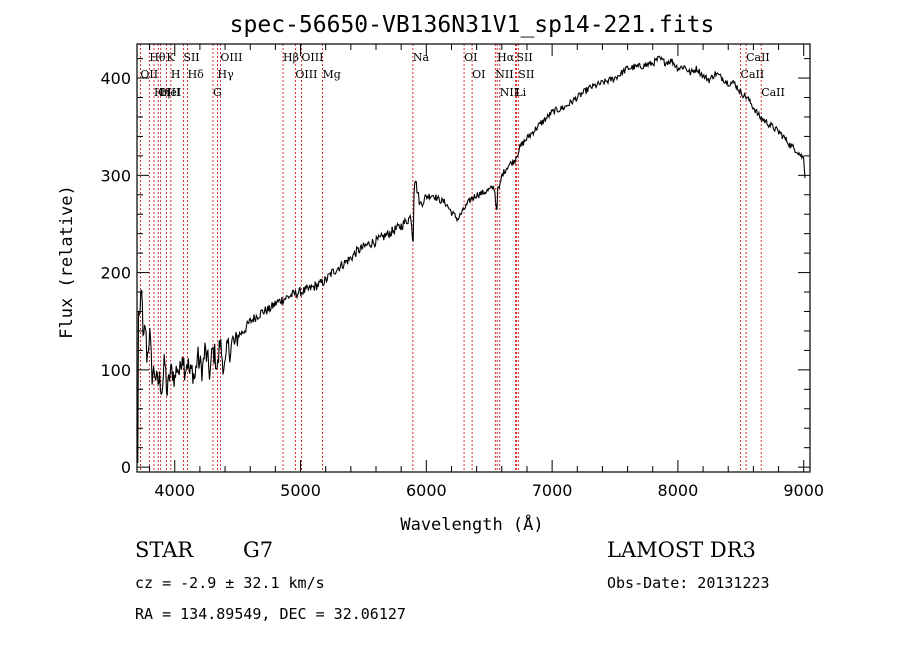 Image resolution: width=900 pixels, height=649 pixels. Describe the element at coordinates (217, 92) in the screenshot. I see `emission-line-label: G` at that location.